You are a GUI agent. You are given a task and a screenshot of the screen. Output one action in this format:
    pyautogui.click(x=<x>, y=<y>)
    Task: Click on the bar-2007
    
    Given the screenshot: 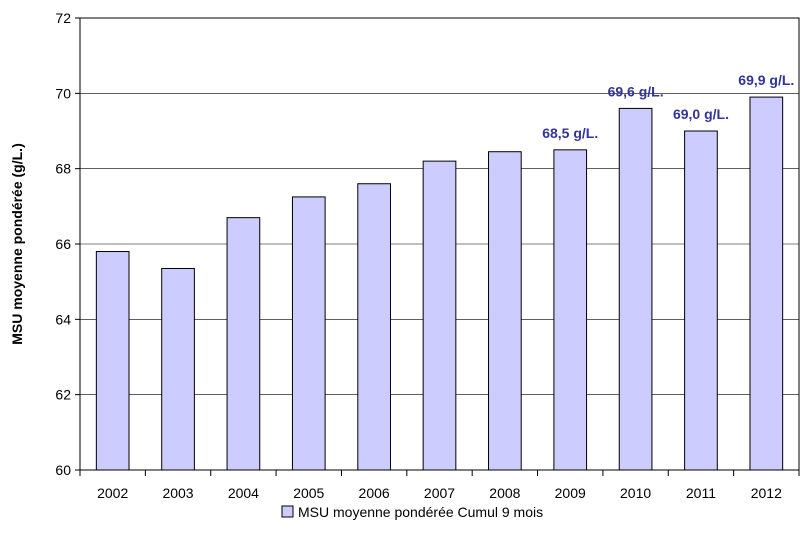 What is the action you would take?
    pyautogui.click(x=439, y=315)
    